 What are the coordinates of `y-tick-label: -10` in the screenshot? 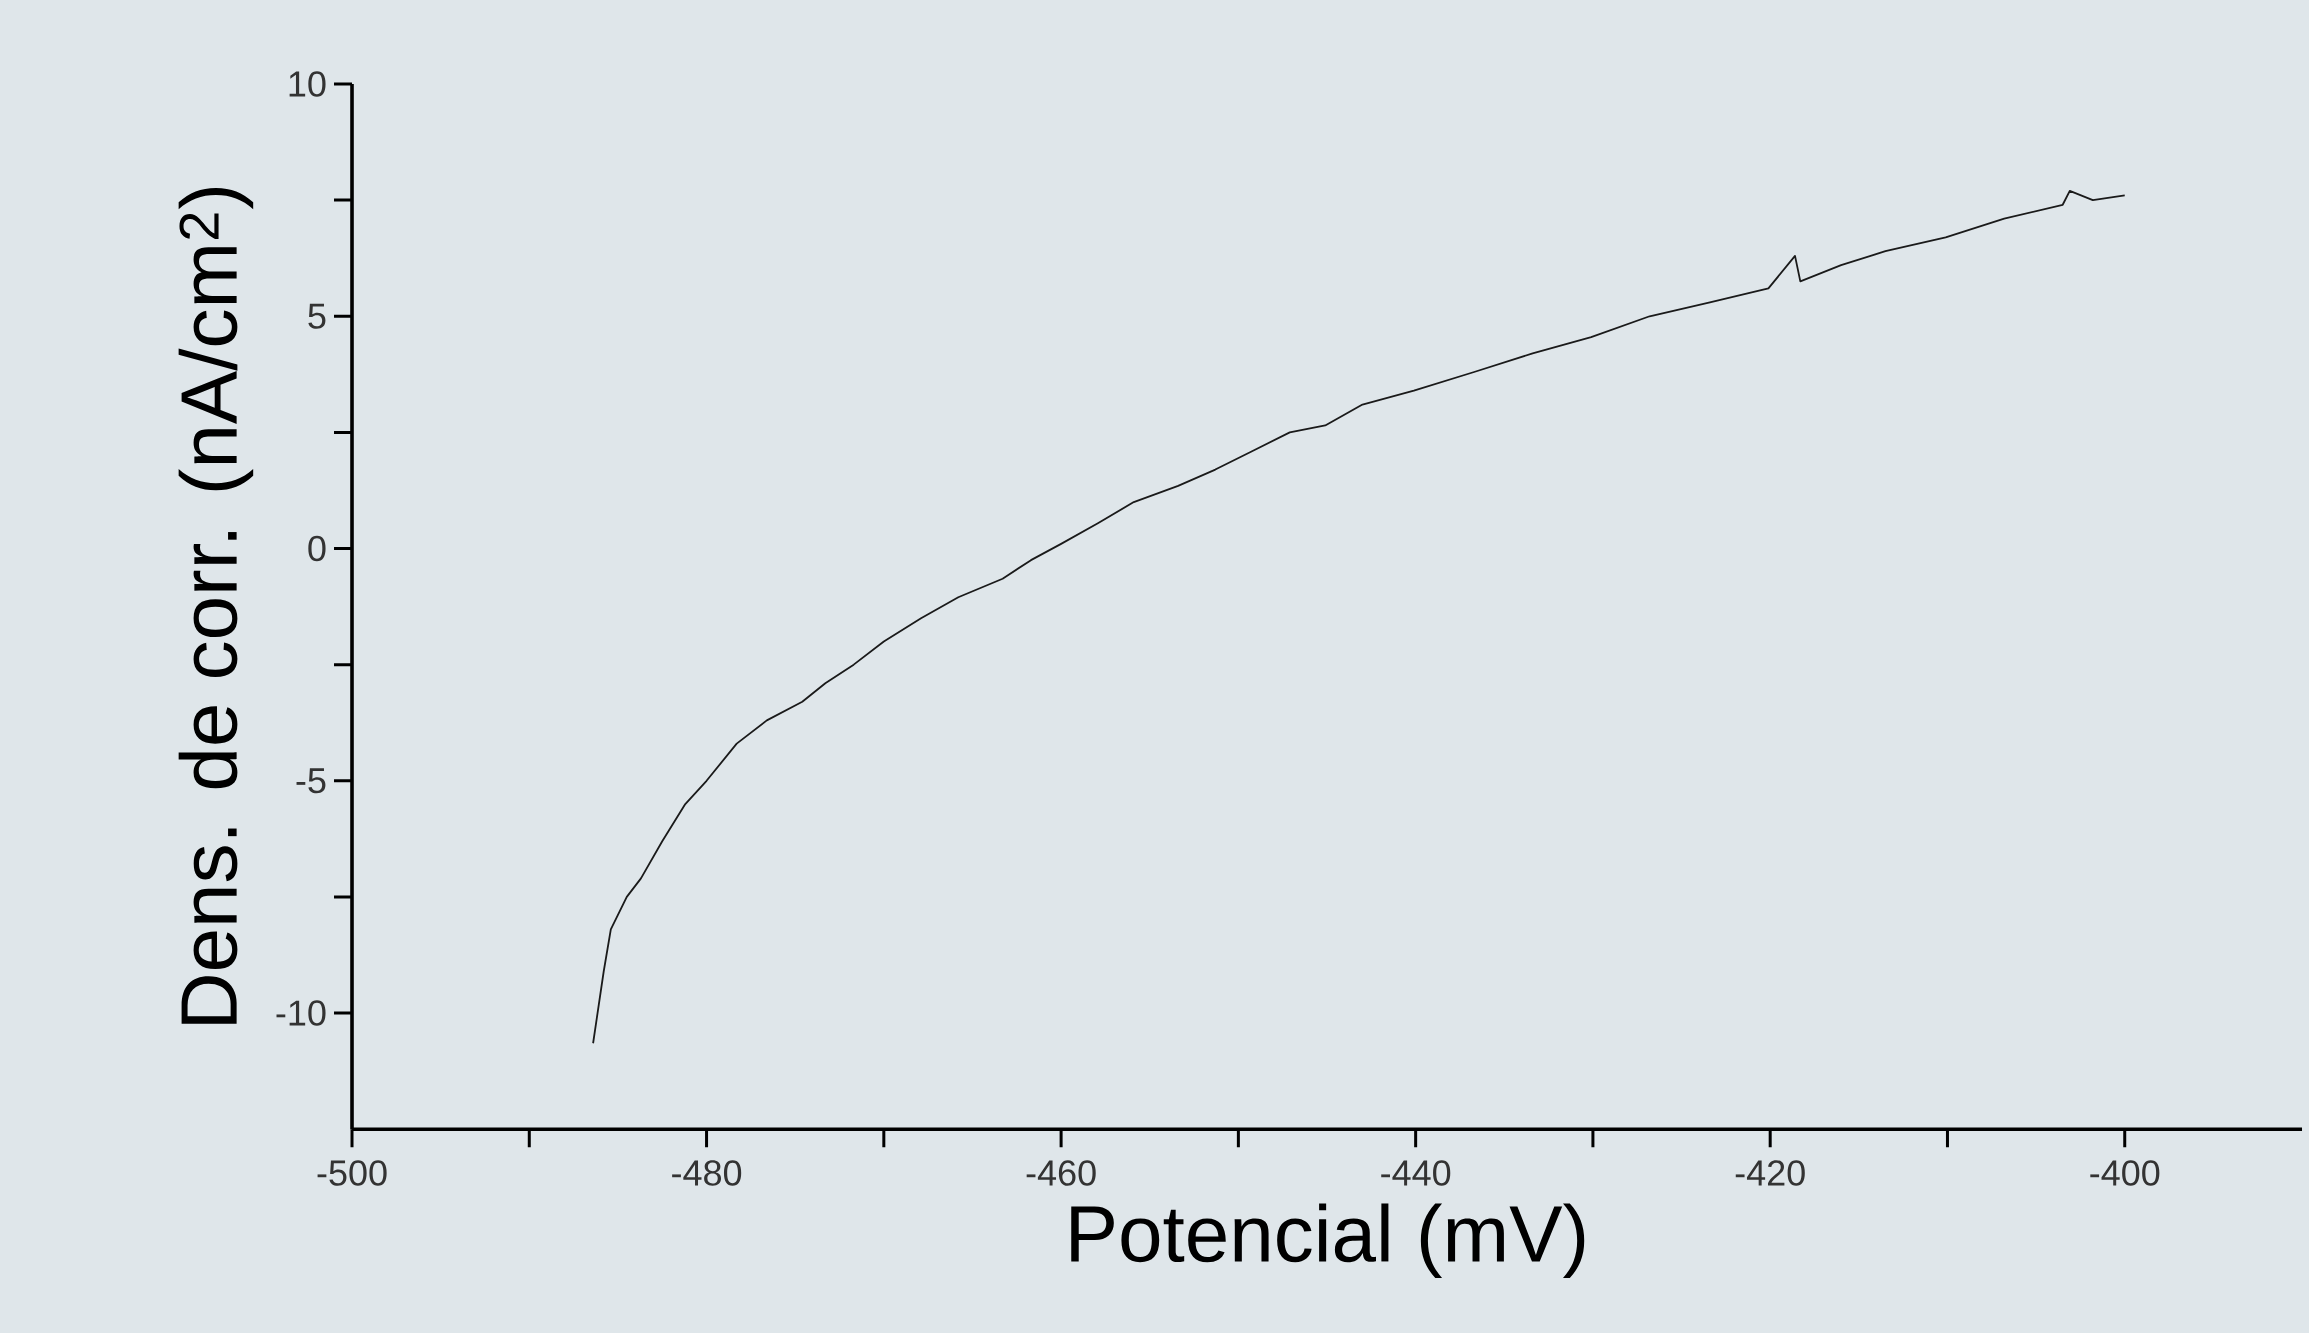 It's located at (301, 1013).